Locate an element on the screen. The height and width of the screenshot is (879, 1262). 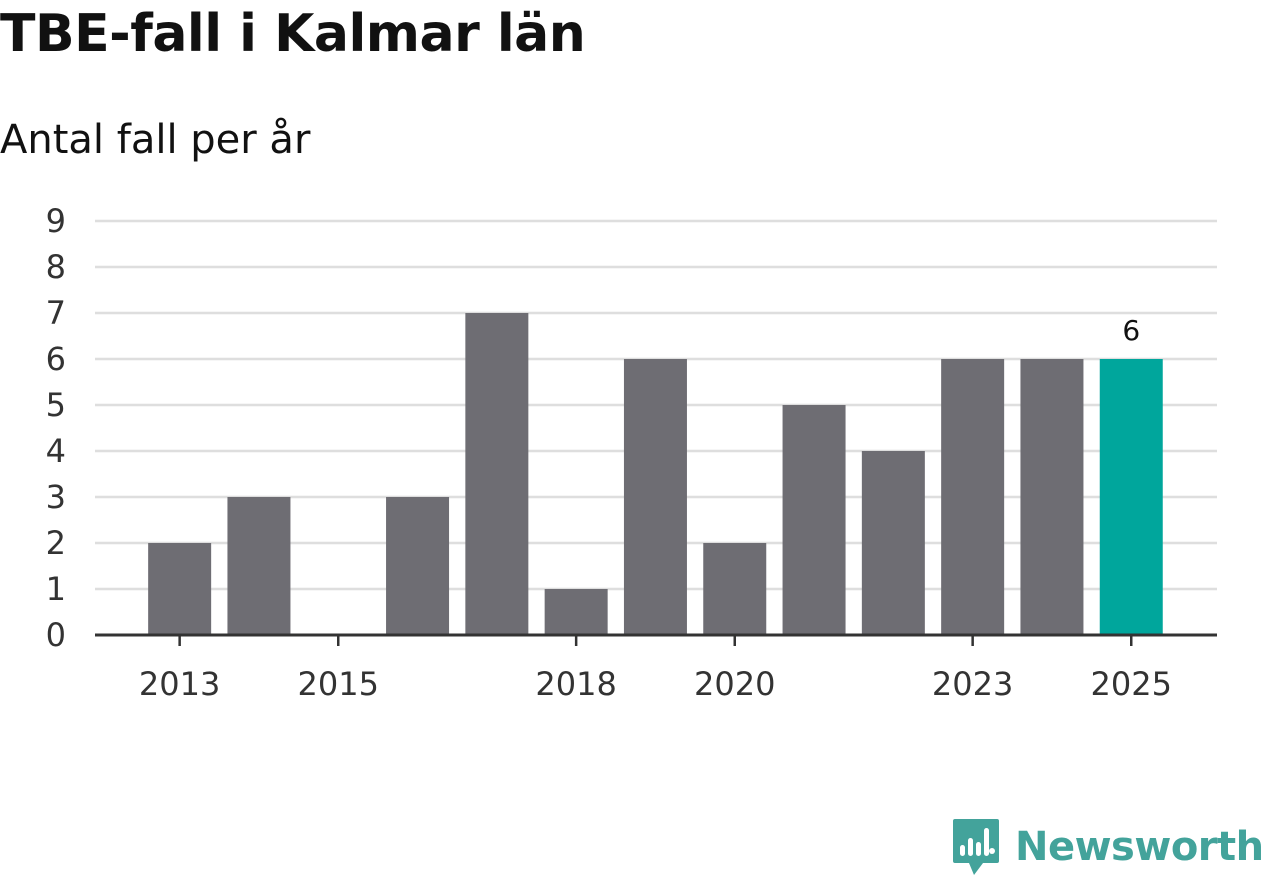
bar-2025 is located at coordinates (1131, 497).